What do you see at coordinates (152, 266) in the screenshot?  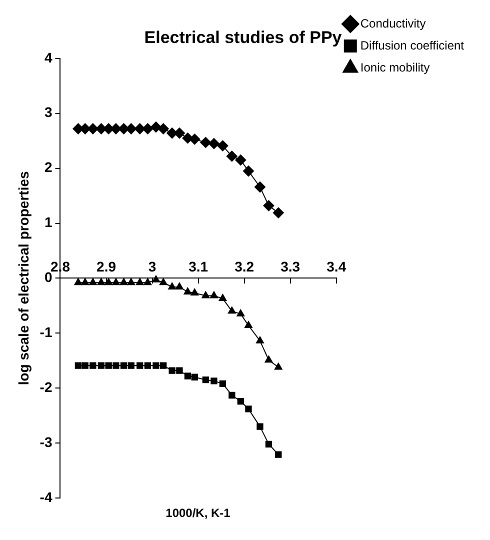 I see `x-tick-label: 3` at bounding box center [152, 266].